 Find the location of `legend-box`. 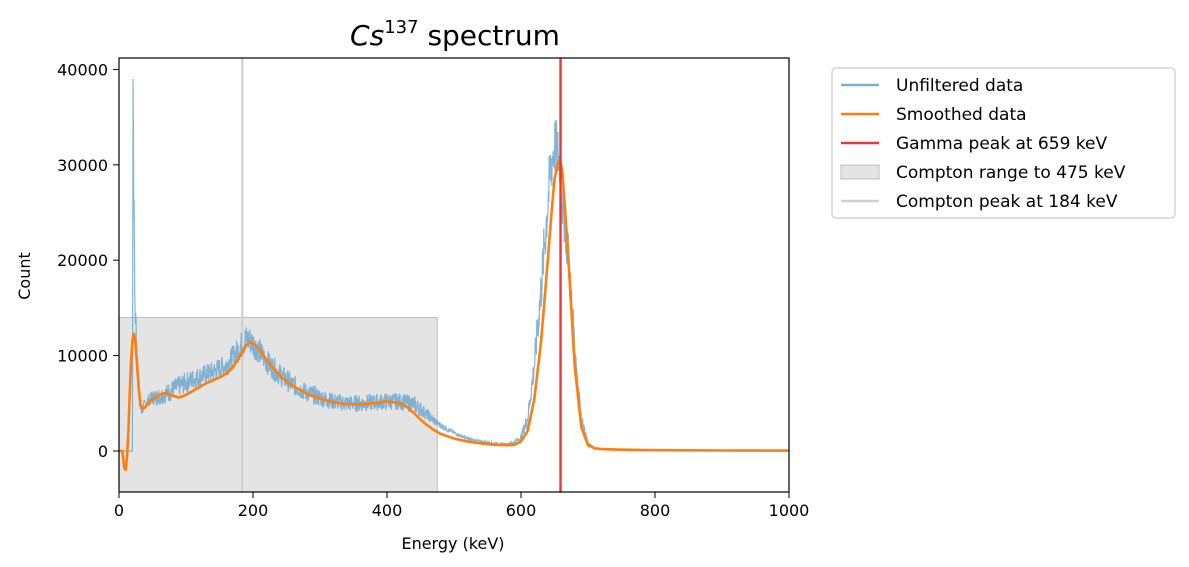

legend-box is located at coordinates (1003, 143).